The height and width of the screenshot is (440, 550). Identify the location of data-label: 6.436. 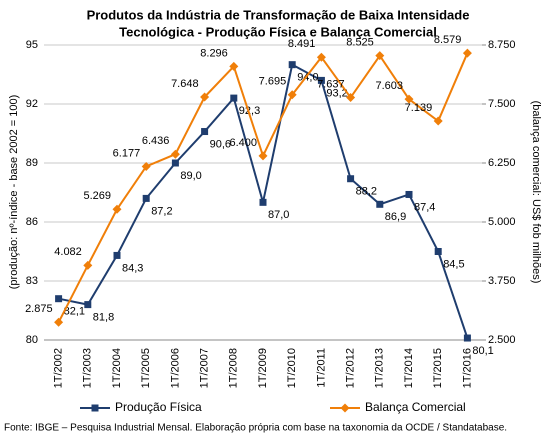
(156, 141).